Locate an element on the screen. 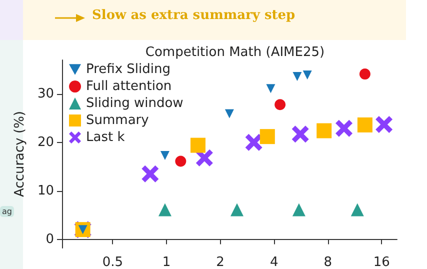 Image resolution: width=427 pixels, height=269 pixels. legend-label: Full attention is located at coordinates (129, 86).